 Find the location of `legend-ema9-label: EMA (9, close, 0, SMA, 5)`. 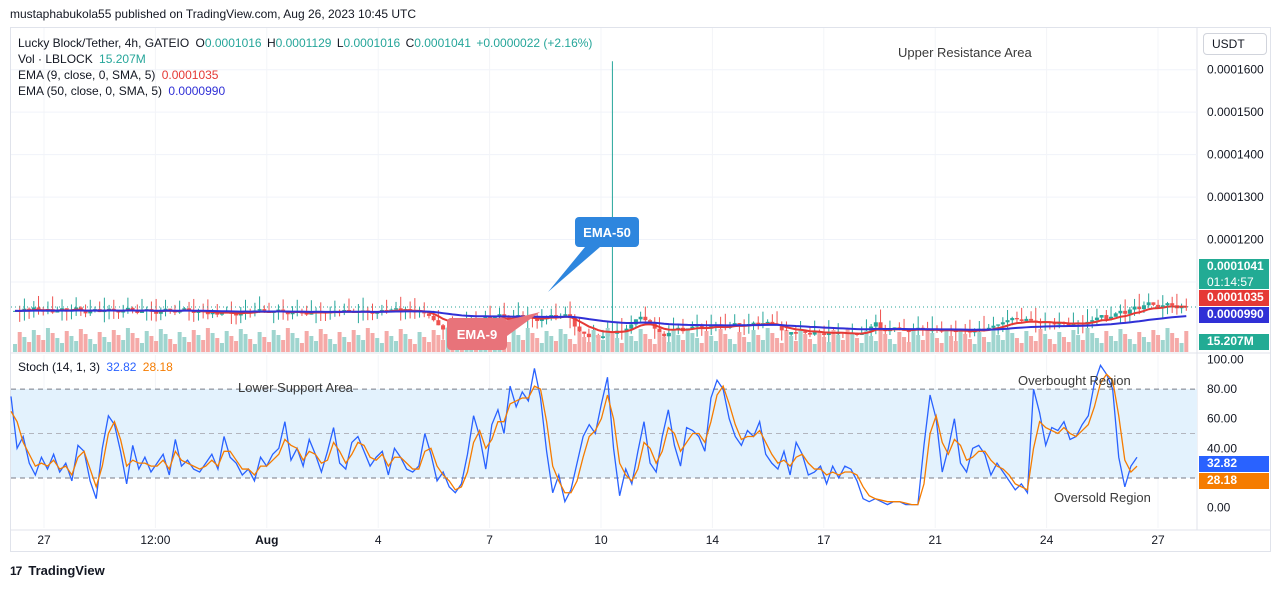

legend-ema9-label: EMA (9, close, 0, SMA, 5) is located at coordinates (87, 75).